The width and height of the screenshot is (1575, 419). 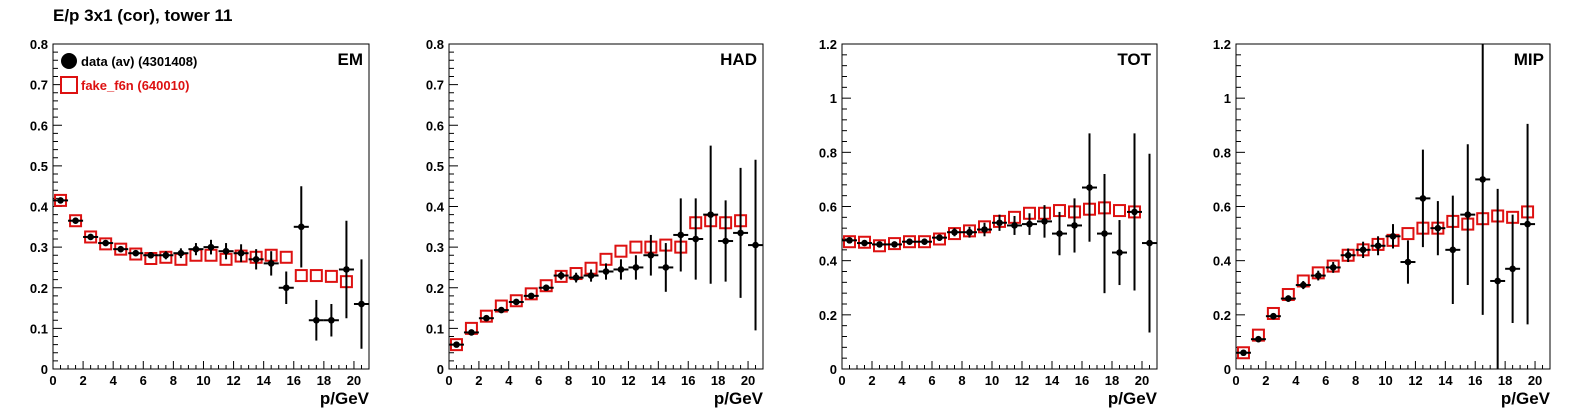 I want to click on panel-em-y-tick-label: 0.7, so click(x=39, y=85).